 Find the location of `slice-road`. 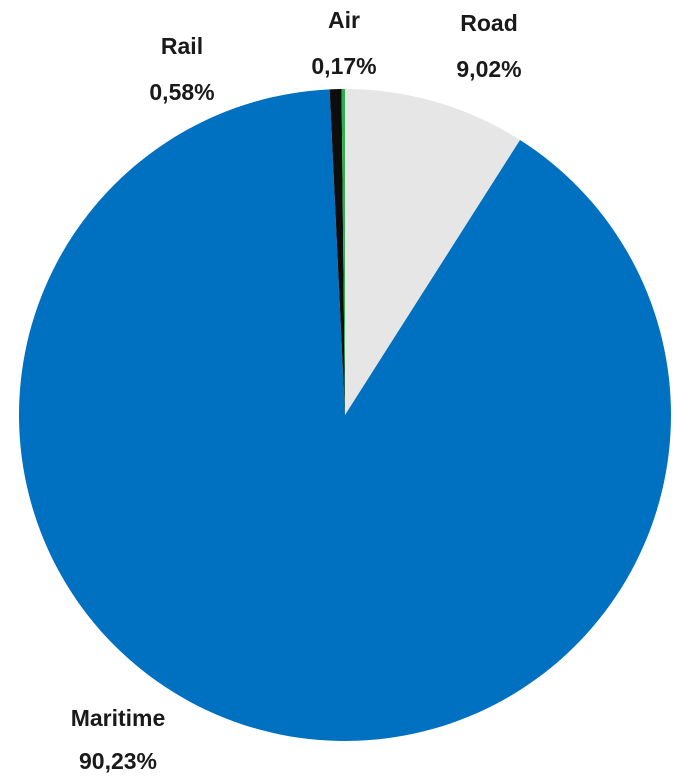

slice-road is located at coordinates (433, 252).